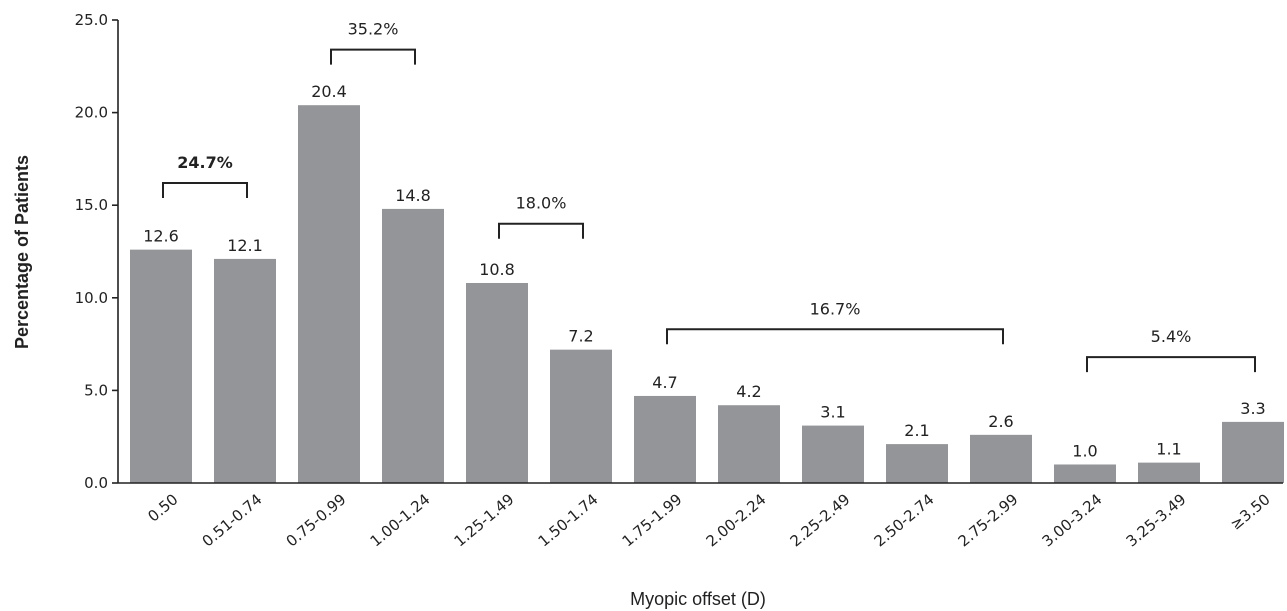  Describe the element at coordinates (832, 412) in the screenshot. I see `bar-value-label: 3.1` at that location.